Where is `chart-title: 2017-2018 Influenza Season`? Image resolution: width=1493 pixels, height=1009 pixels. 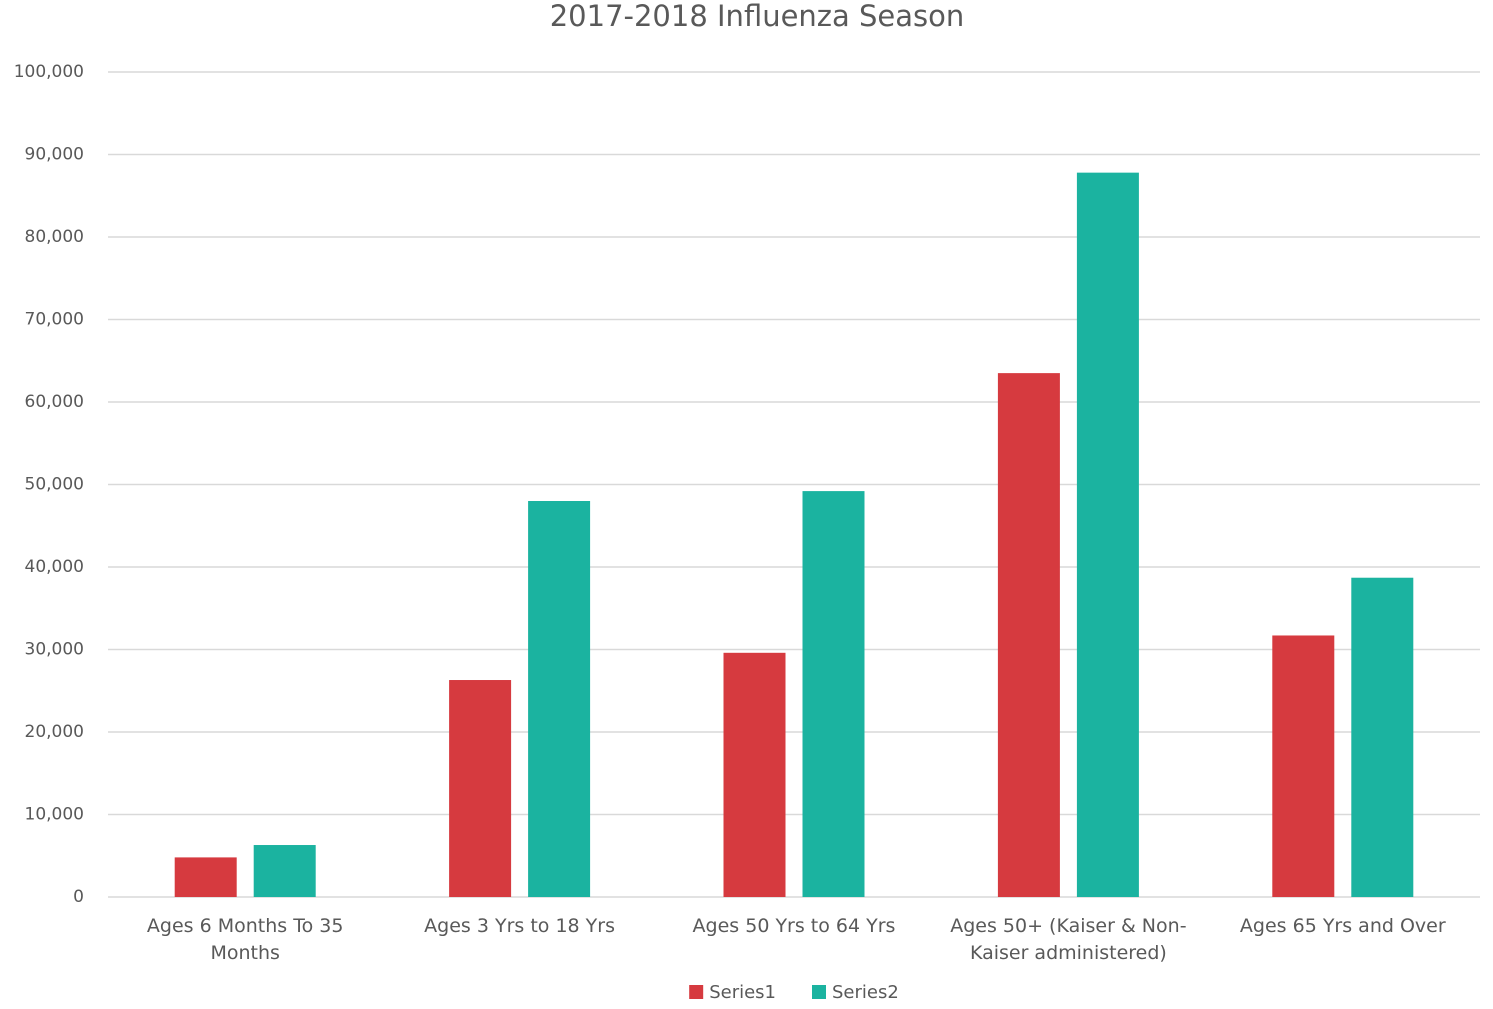 chart-title: 2017-2018 Influenza Season is located at coordinates (757, 16).